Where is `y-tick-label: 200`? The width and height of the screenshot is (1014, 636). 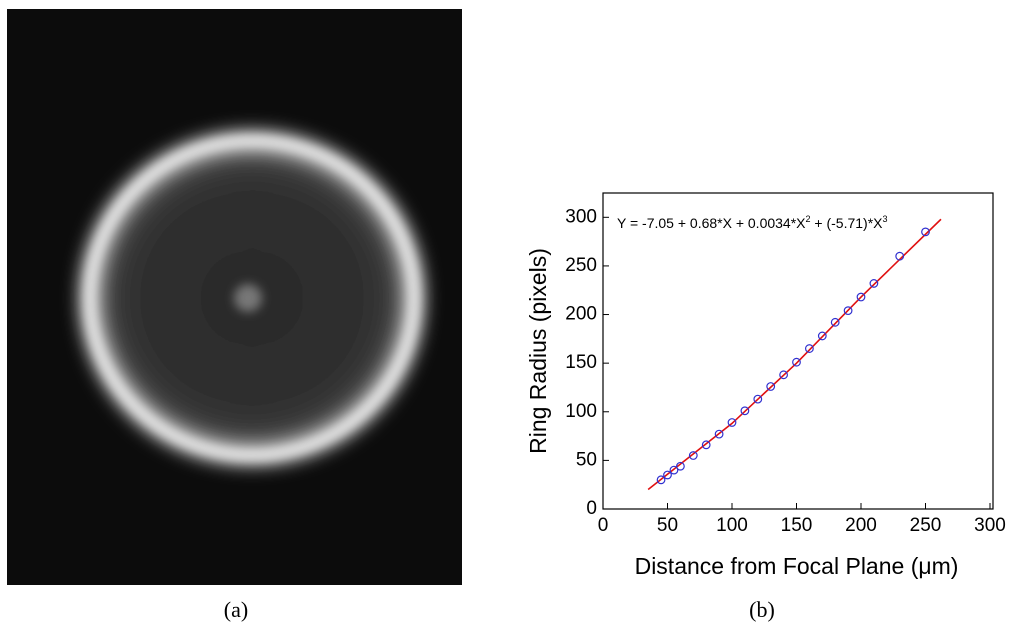
y-tick-label: 200 is located at coordinates (581, 314).